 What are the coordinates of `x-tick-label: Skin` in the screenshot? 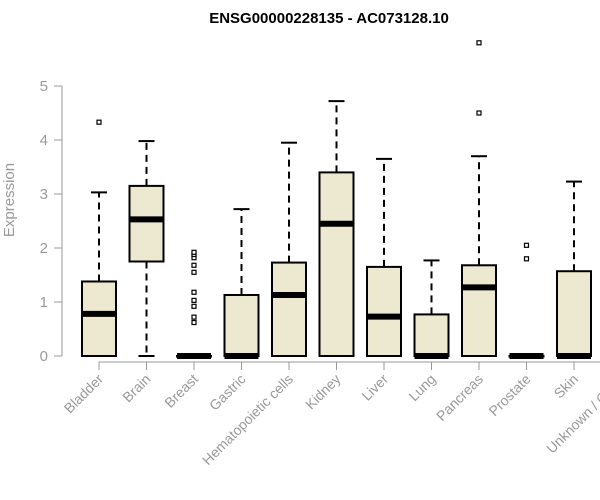 It's located at (566, 386).